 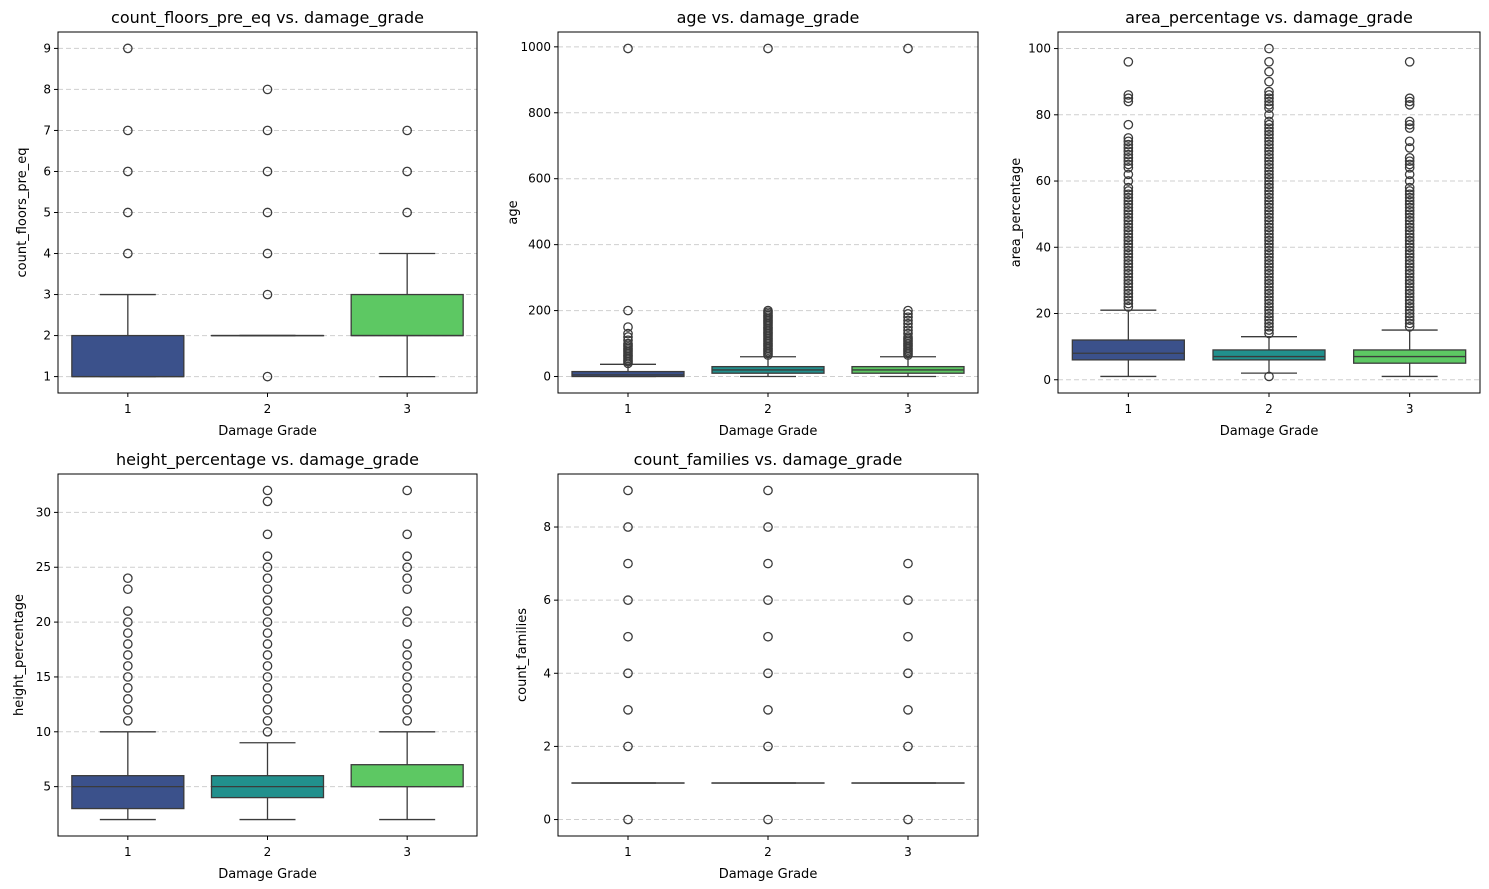 I want to click on axes-frame, so click(x=768, y=655).